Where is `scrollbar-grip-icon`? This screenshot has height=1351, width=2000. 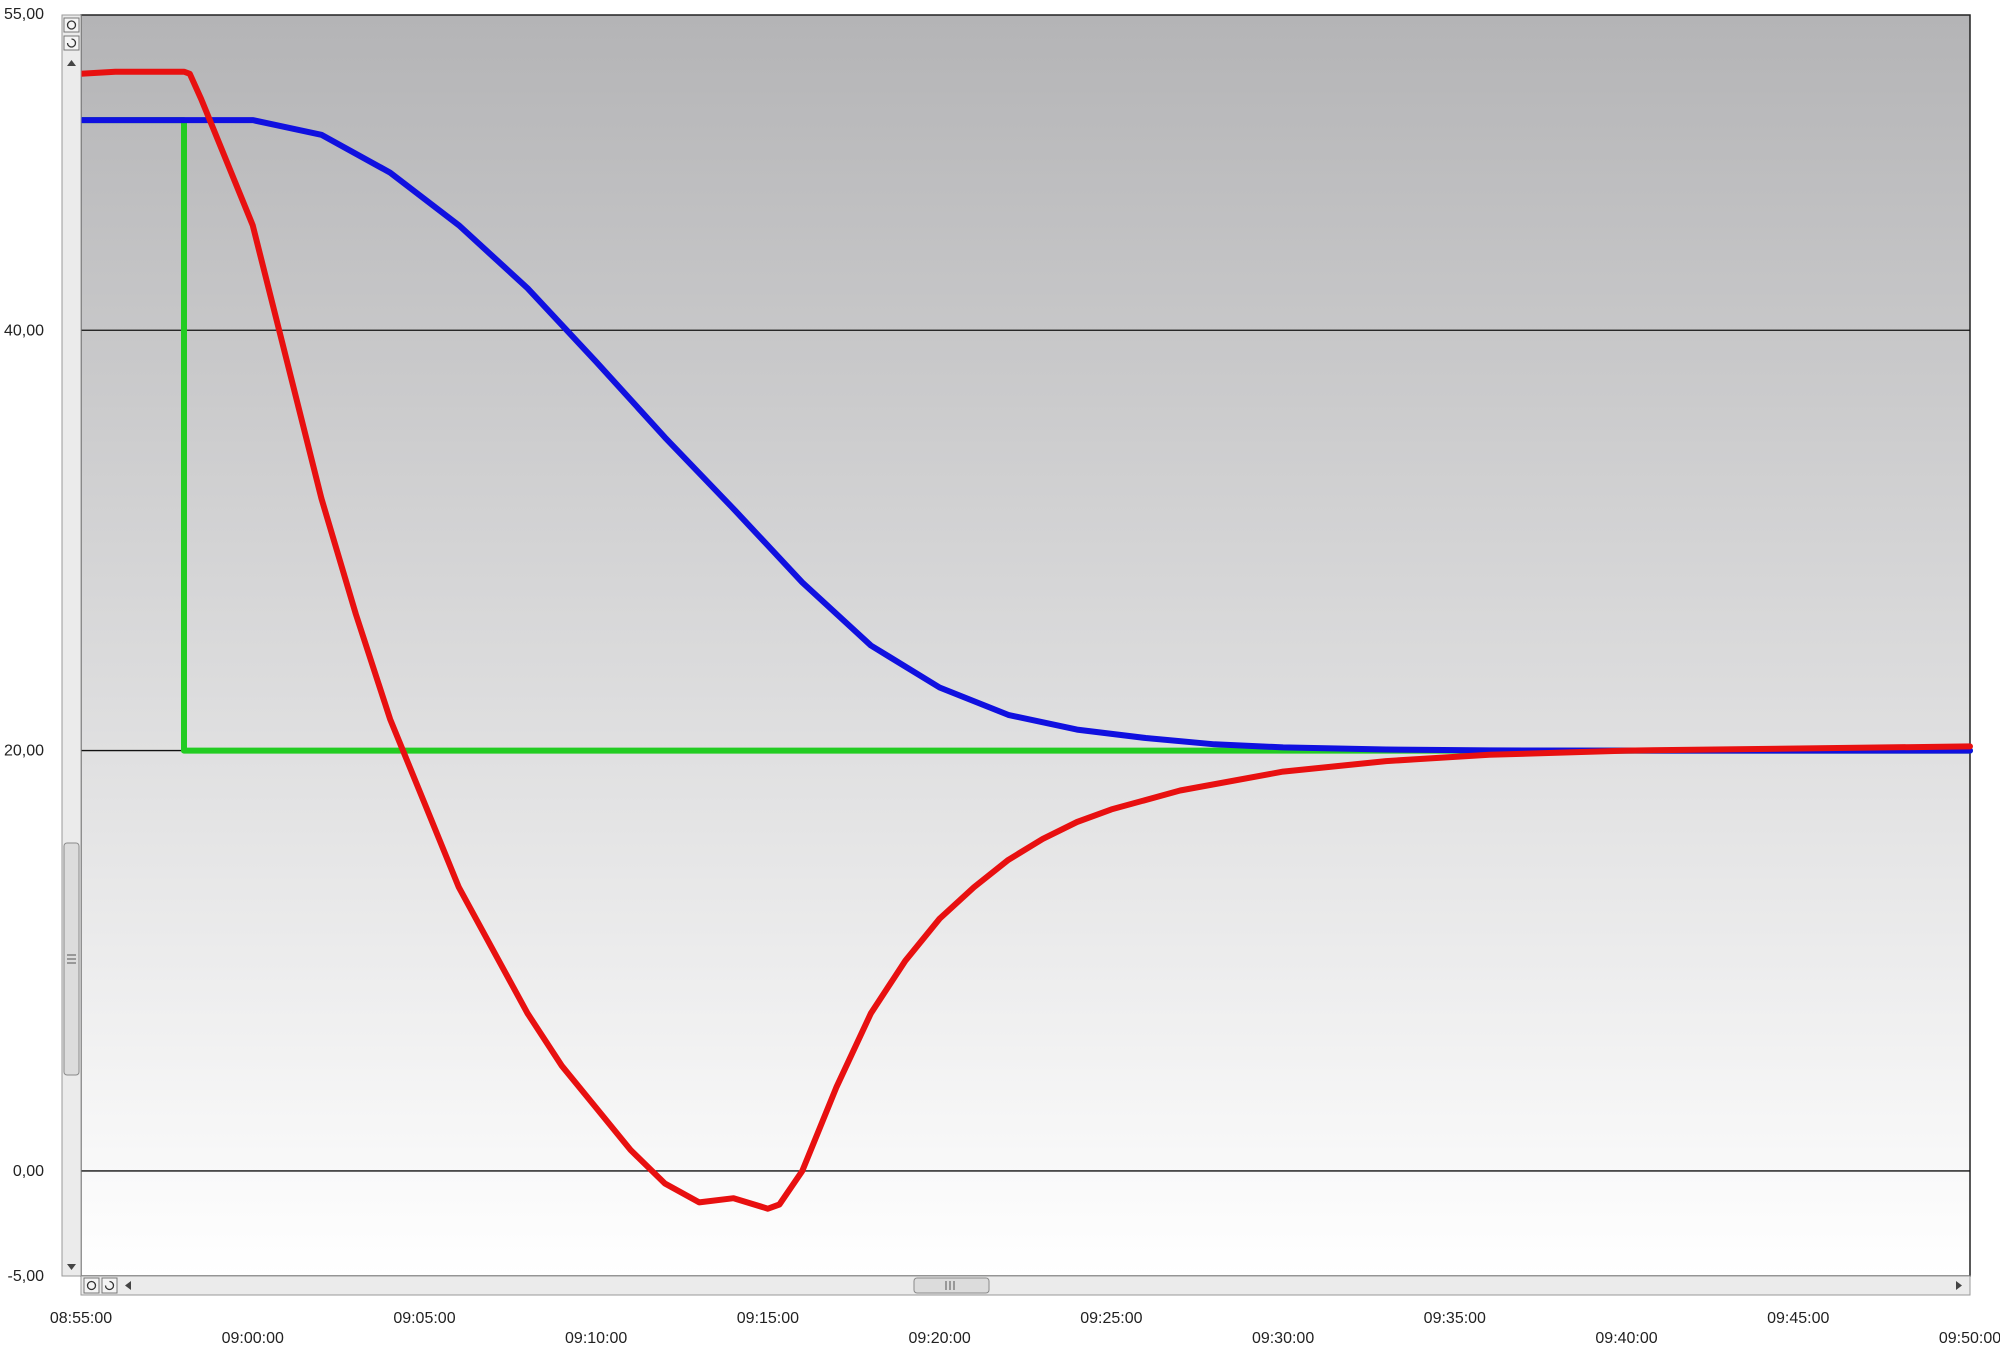 scrollbar-grip-icon is located at coordinates (71, 959).